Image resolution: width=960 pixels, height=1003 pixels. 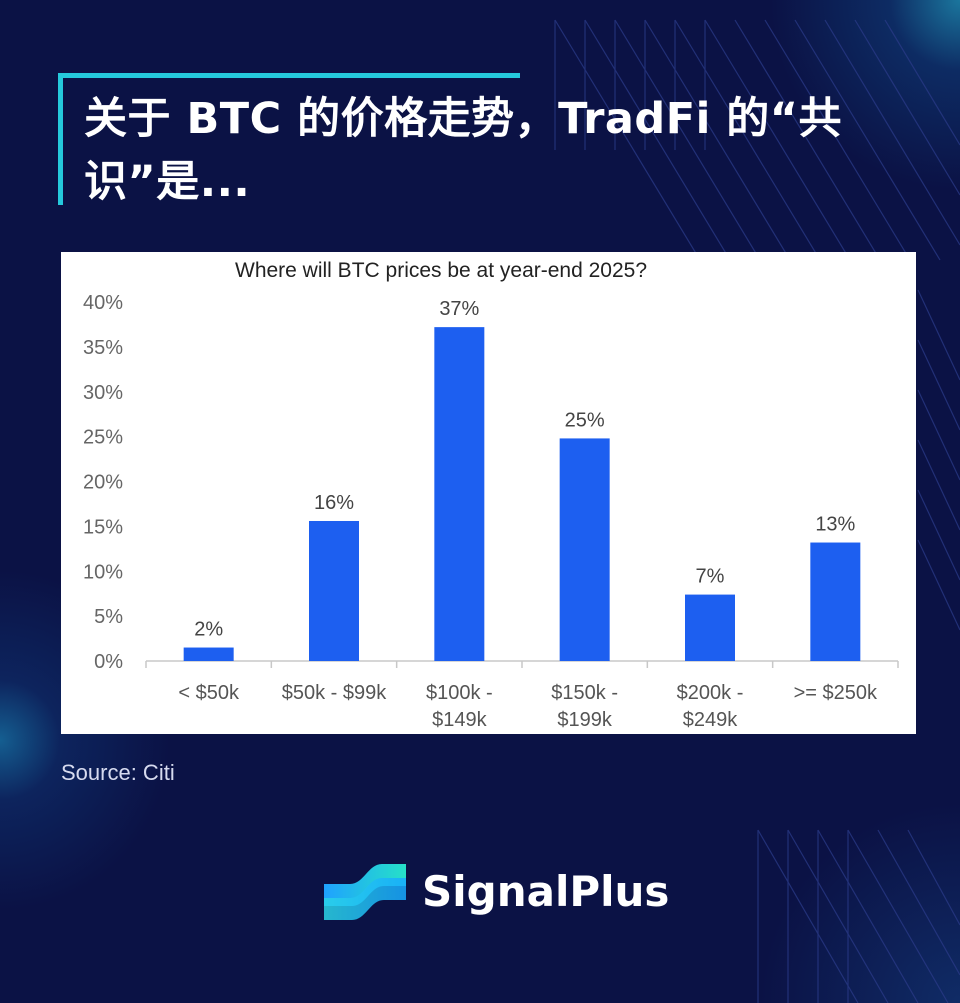 I want to click on y-tick-label: 0%, so click(x=108, y=662).